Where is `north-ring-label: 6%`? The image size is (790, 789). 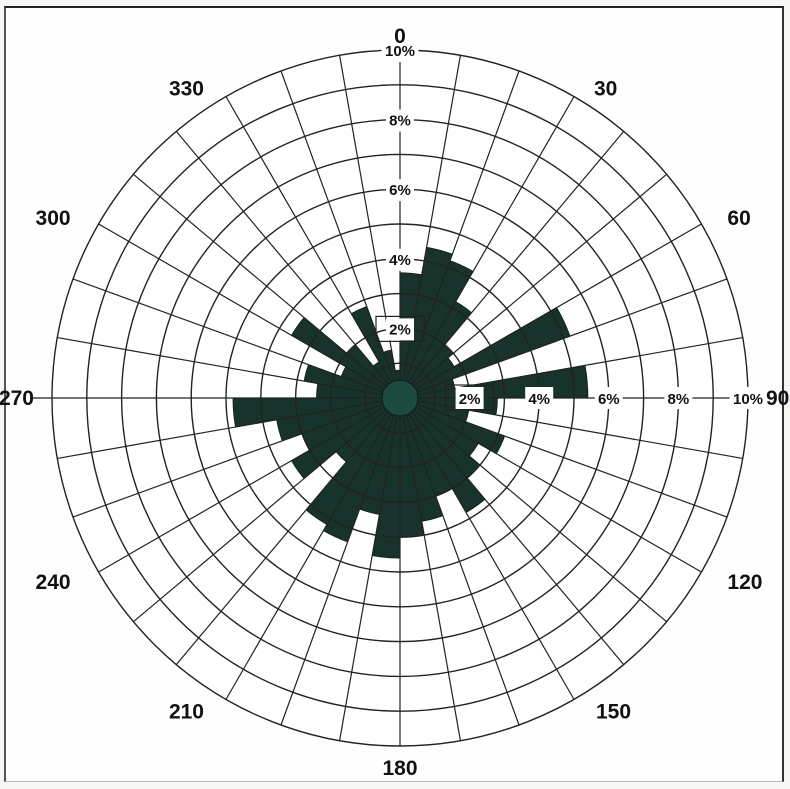
north-ring-label: 6% is located at coordinates (400, 190).